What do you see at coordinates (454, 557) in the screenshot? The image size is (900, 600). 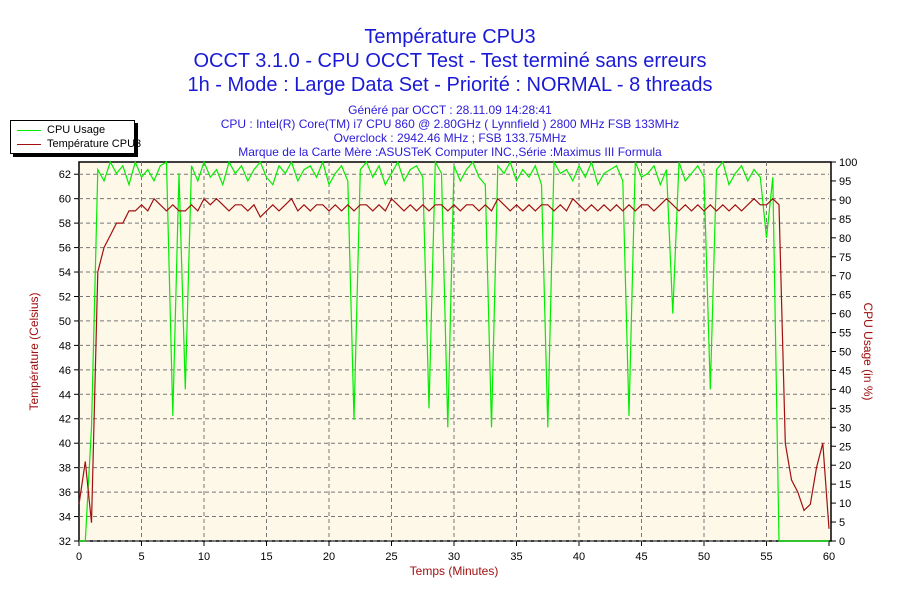 I see `x-tick-label: 30` at bounding box center [454, 557].